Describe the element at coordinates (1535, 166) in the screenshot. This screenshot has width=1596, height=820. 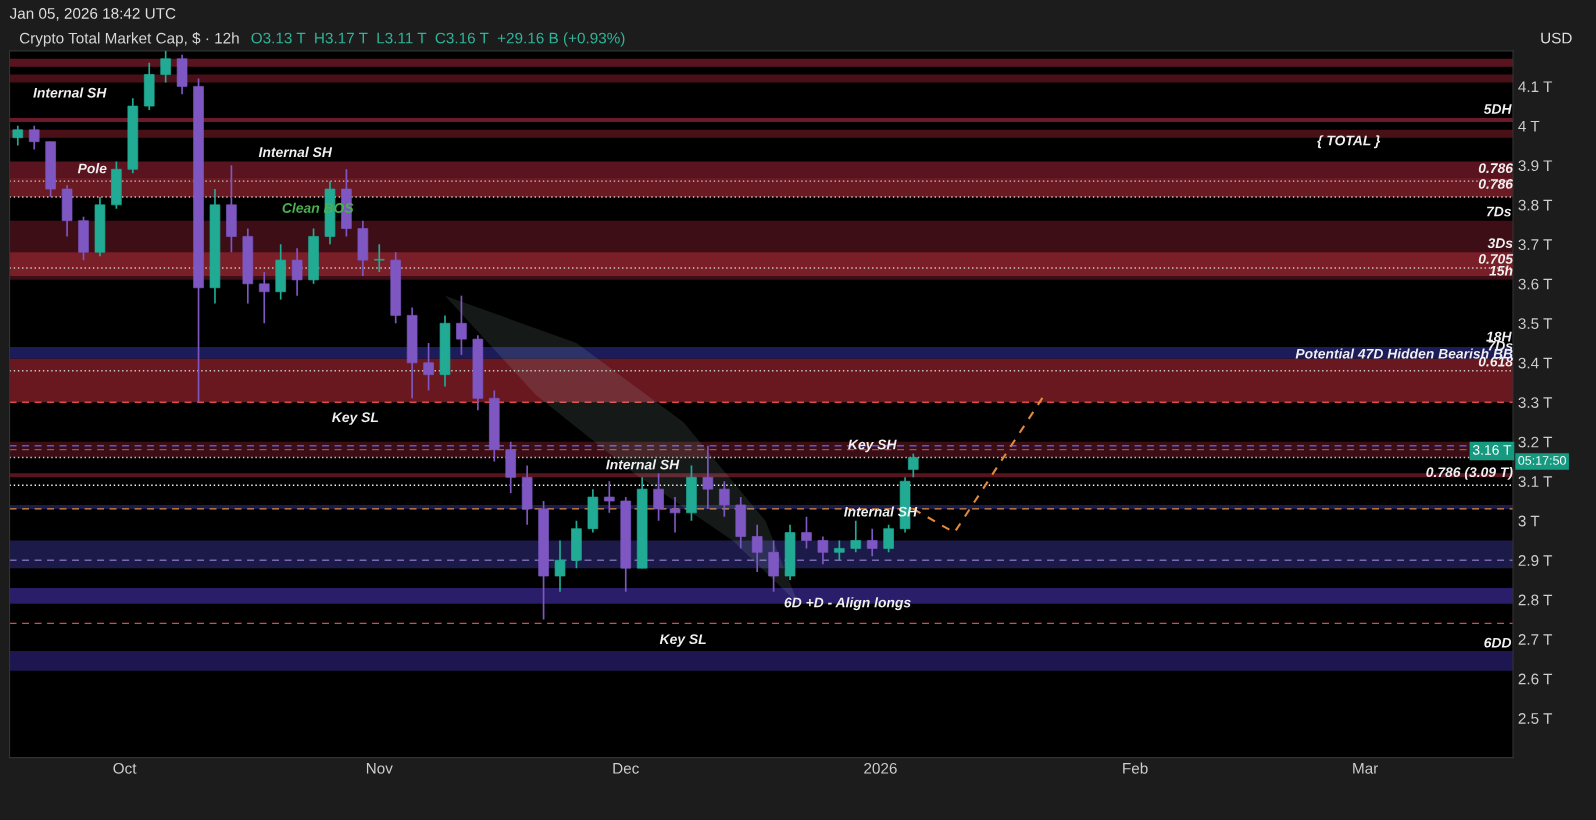
I see `y-tick-label: 3.9 T` at that location.